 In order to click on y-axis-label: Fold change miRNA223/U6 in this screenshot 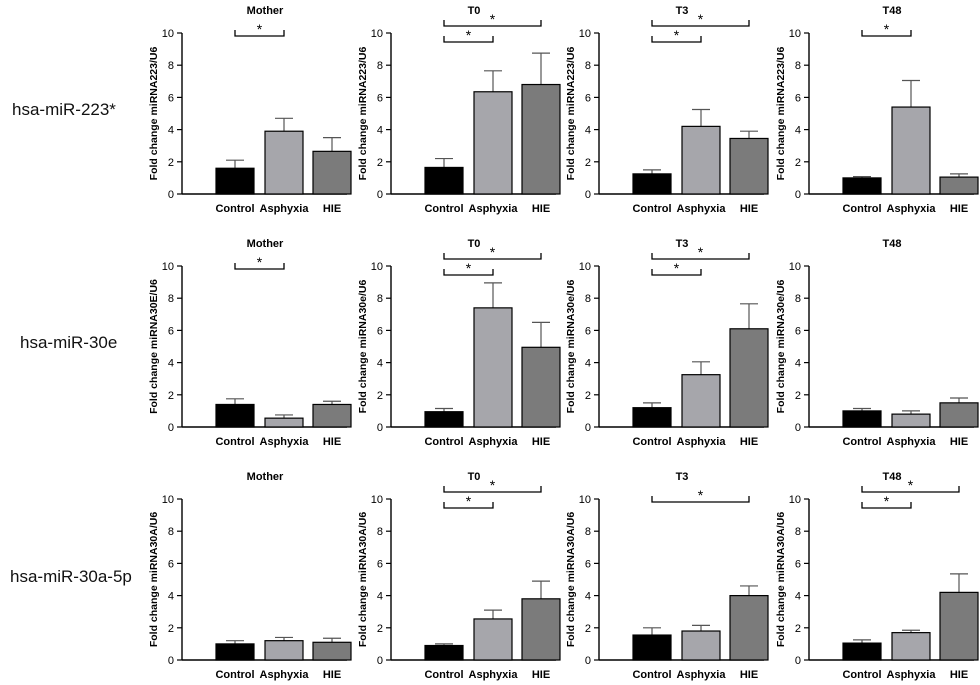, I will do `click(154, 114)`.